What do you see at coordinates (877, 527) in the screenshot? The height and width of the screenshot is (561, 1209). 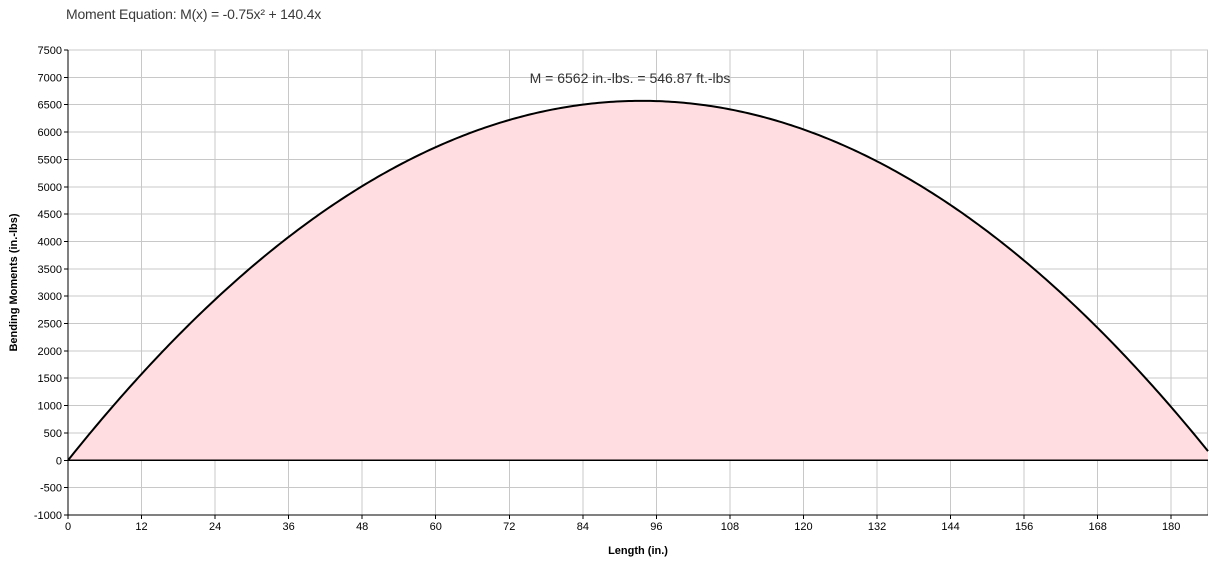 I see `x-tick-label: 132` at bounding box center [877, 527].